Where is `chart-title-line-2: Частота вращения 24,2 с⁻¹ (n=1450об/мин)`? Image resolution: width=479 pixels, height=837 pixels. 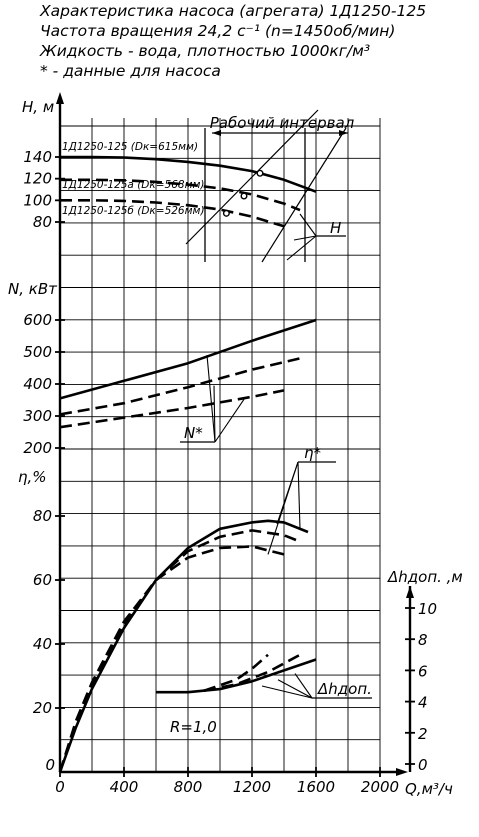
chart-title-line-2: Частота вращения 24,2 с⁻¹ (n=1450об/мин) is located at coordinates (218, 31).